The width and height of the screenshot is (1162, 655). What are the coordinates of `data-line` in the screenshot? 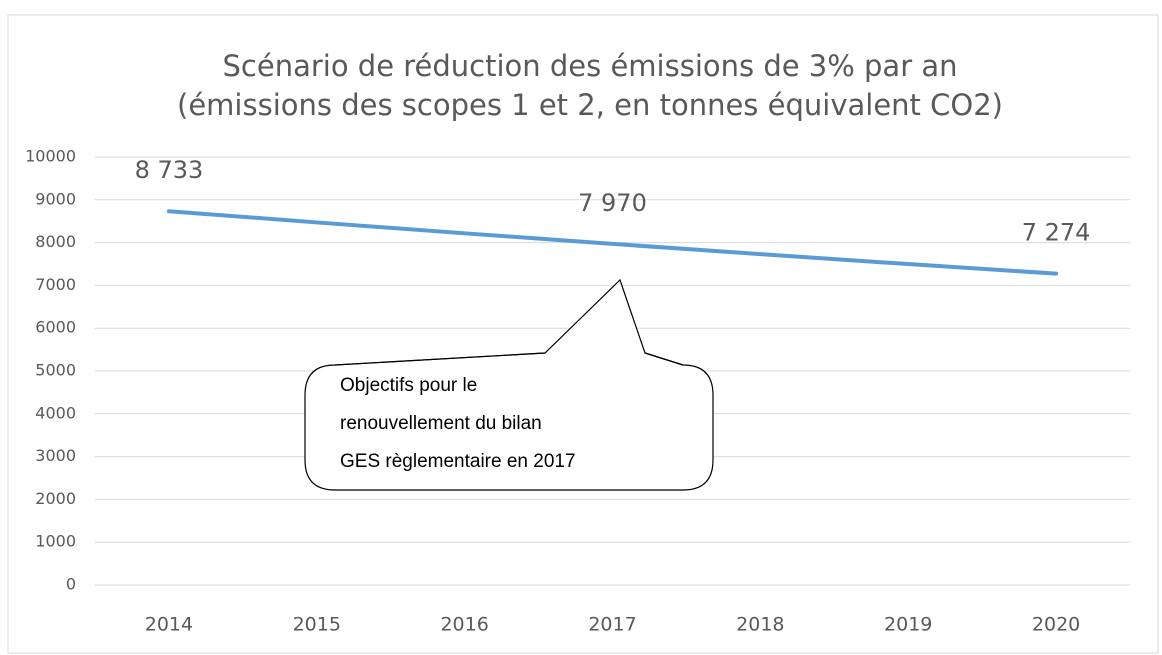 It's located at (612, 242).